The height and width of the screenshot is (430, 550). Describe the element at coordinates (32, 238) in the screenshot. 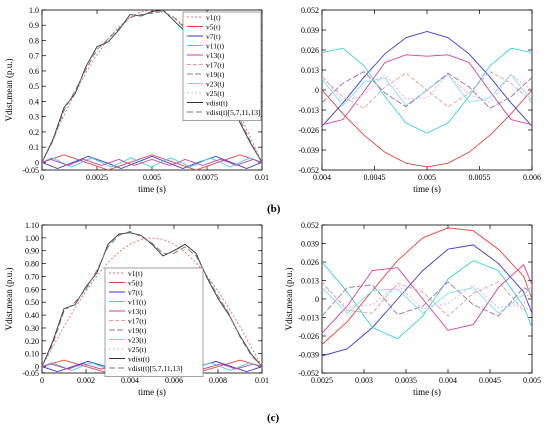

I see `y-tick-label: 1.00` at that location.